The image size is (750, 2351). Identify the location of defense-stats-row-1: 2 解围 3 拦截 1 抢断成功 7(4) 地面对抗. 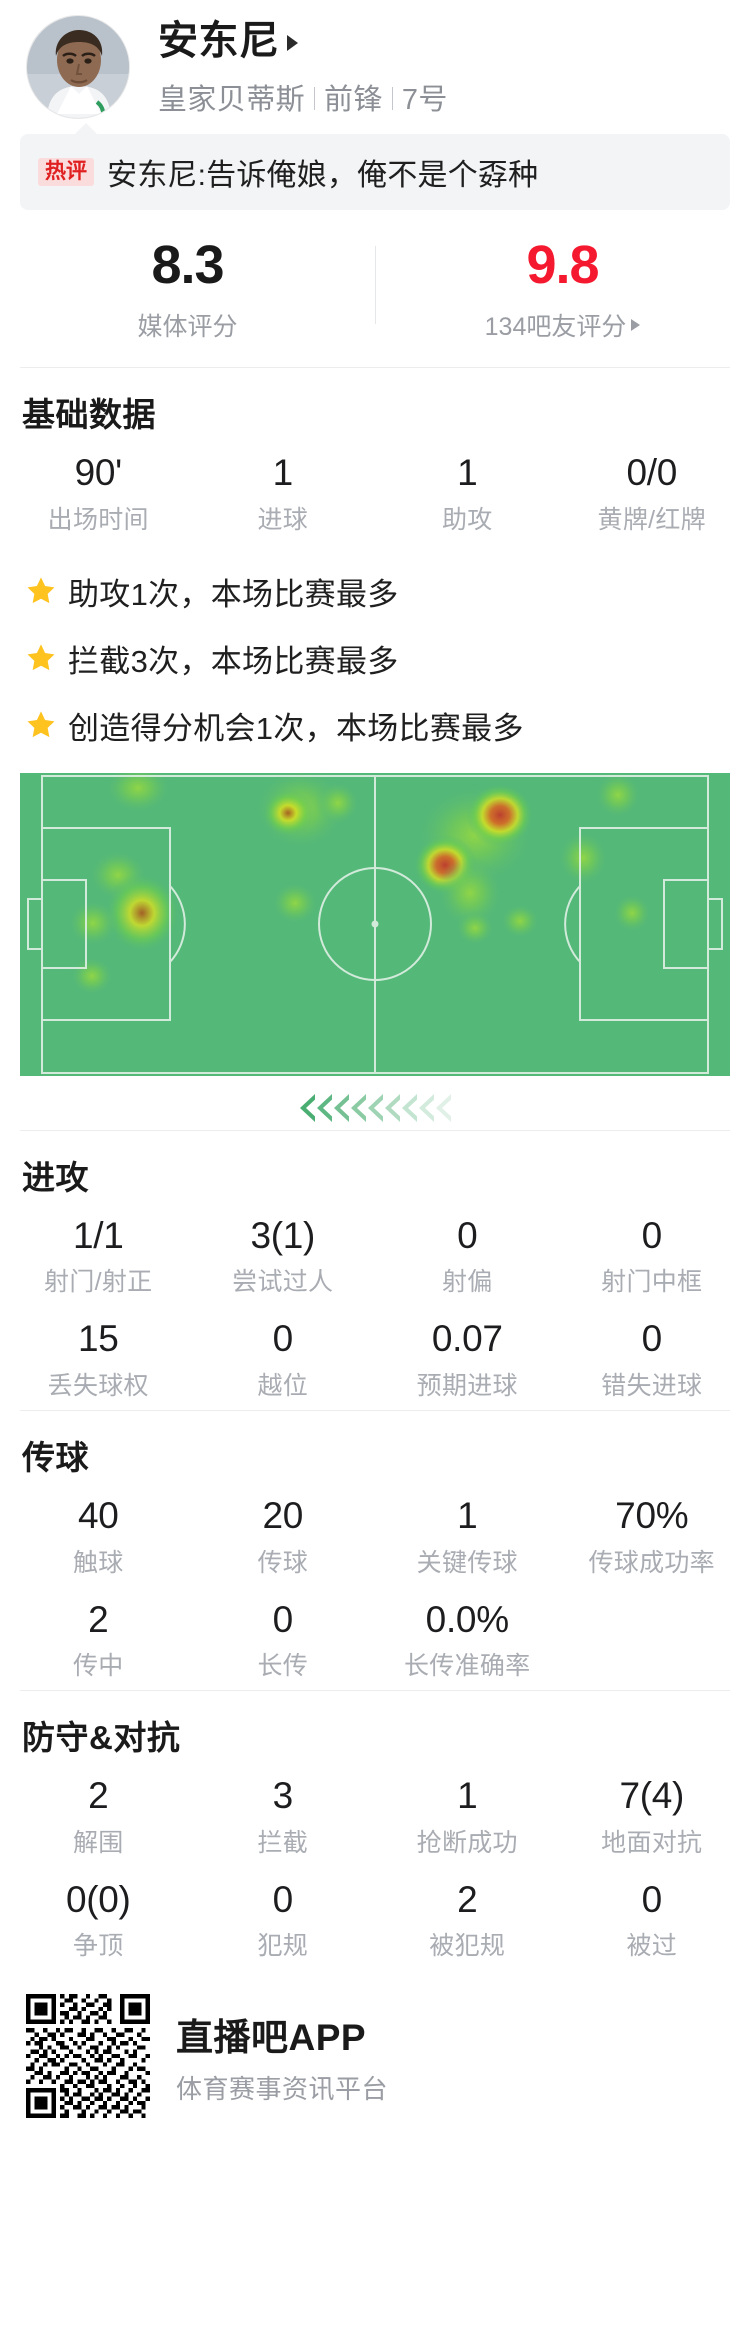
(375, 1815).